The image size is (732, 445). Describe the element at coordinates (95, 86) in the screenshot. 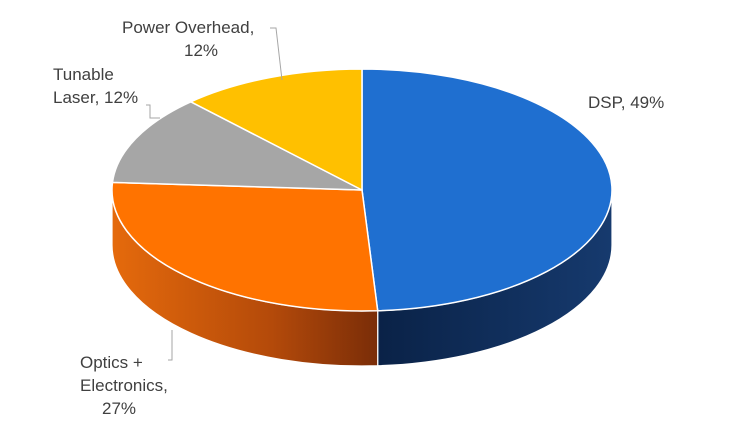

I see `data-label-tunable-laser: Tunable Laser, 12%` at that location.